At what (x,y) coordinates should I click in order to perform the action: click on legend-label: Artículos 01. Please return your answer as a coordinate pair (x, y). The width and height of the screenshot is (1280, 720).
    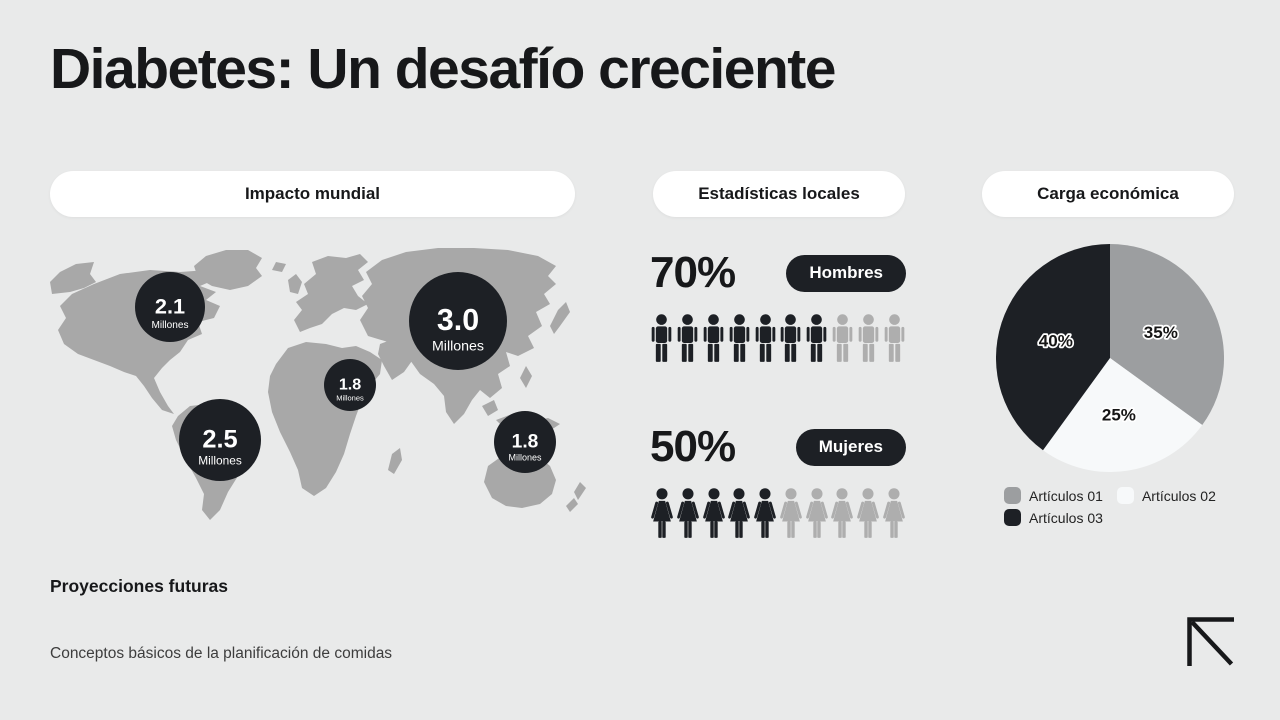
    Looking at the image, I should click on (1066, 495).